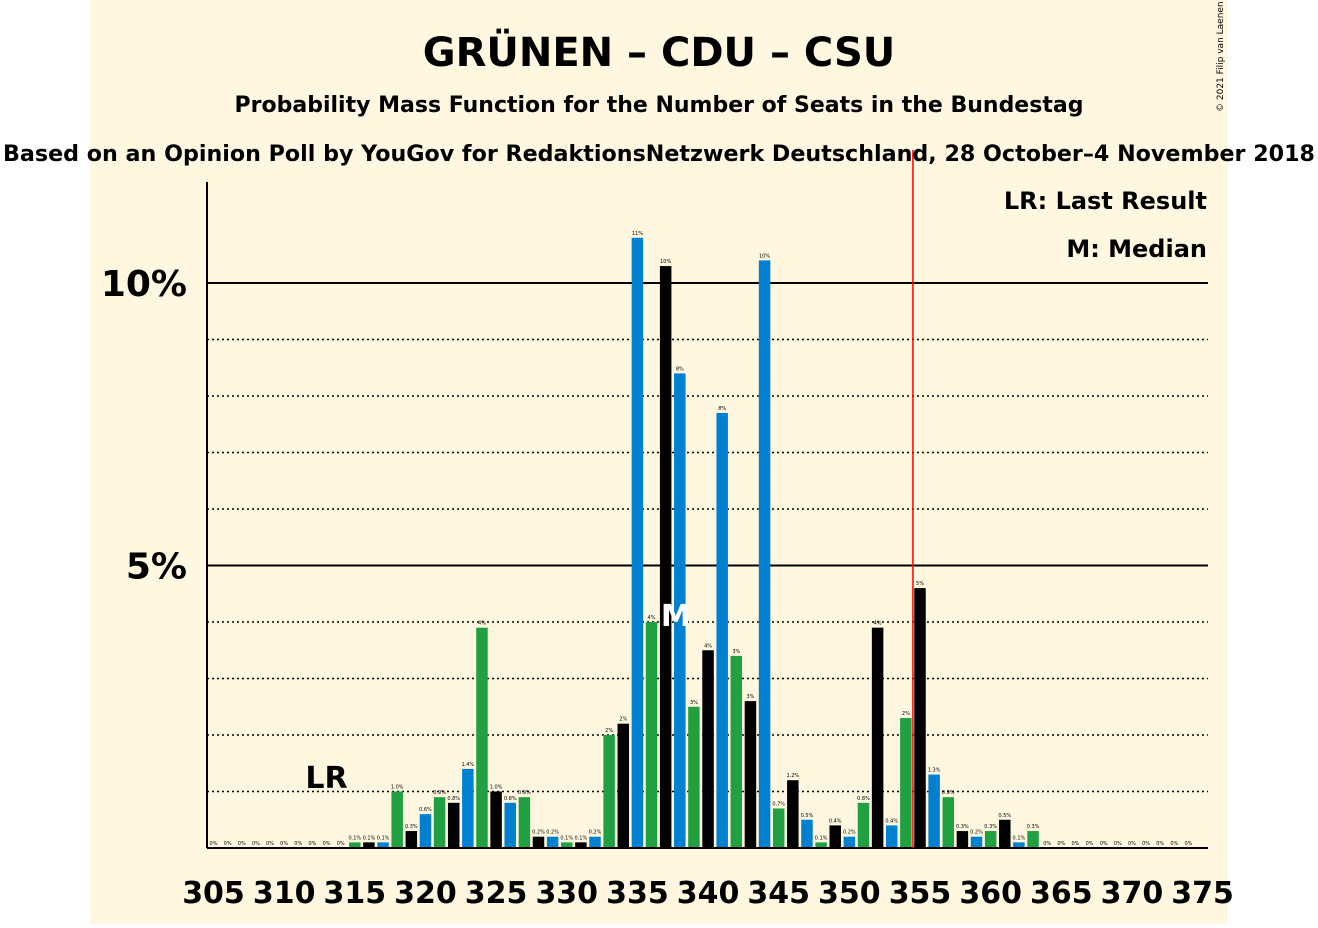 The height and width of the screenshot is (928, 1318). What do you see at coordinates (284, 893) in the screenshot?
I see `x-tick-label: 310` at bounding box center [284, 893].